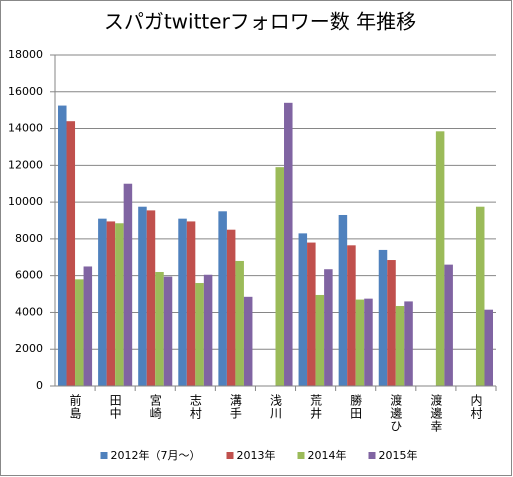  Describe the element at coordinates (195, 407) in the screenshot. I see `x-tick-label: 志村` at that location.